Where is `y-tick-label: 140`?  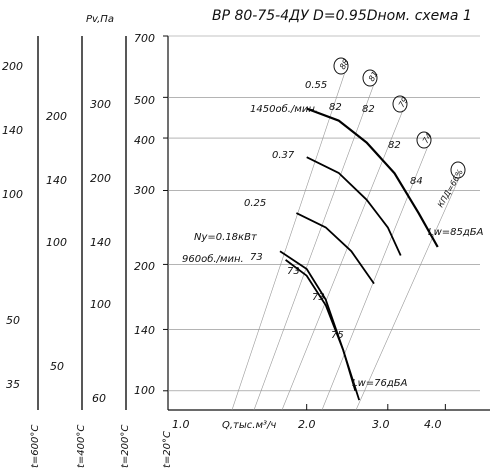
y-tick-label: 140 is located at coordinates (144, 330).